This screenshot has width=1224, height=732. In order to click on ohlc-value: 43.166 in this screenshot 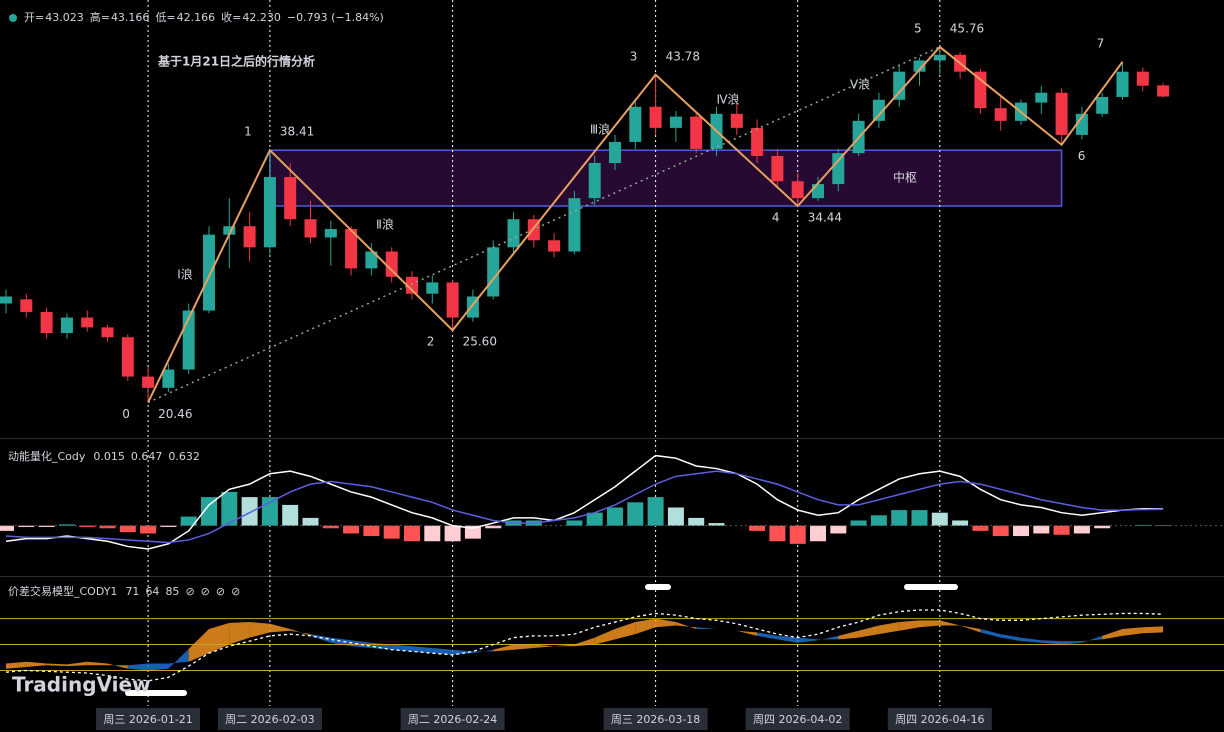, I will do `click(130, 17)`.